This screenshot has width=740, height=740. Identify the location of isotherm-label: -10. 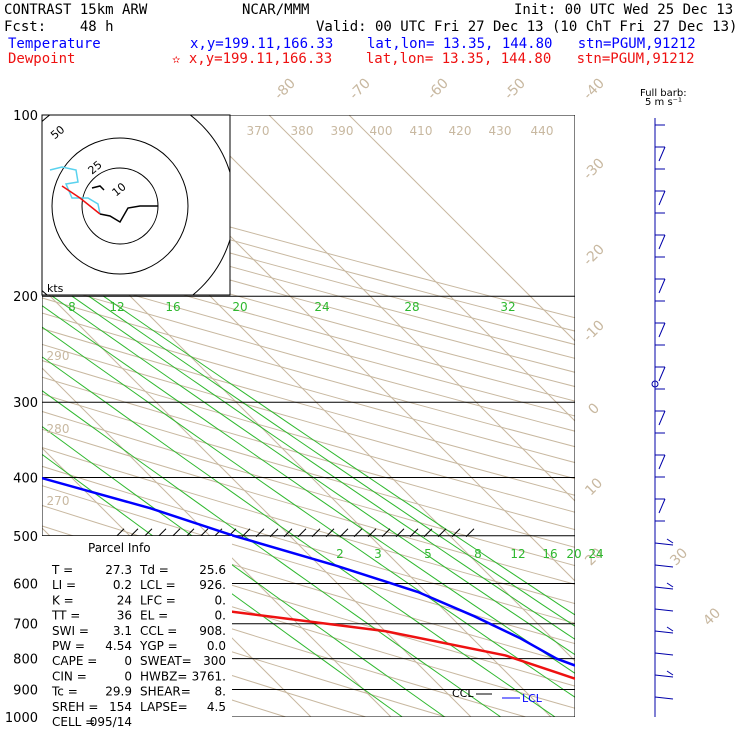
(593, 330).